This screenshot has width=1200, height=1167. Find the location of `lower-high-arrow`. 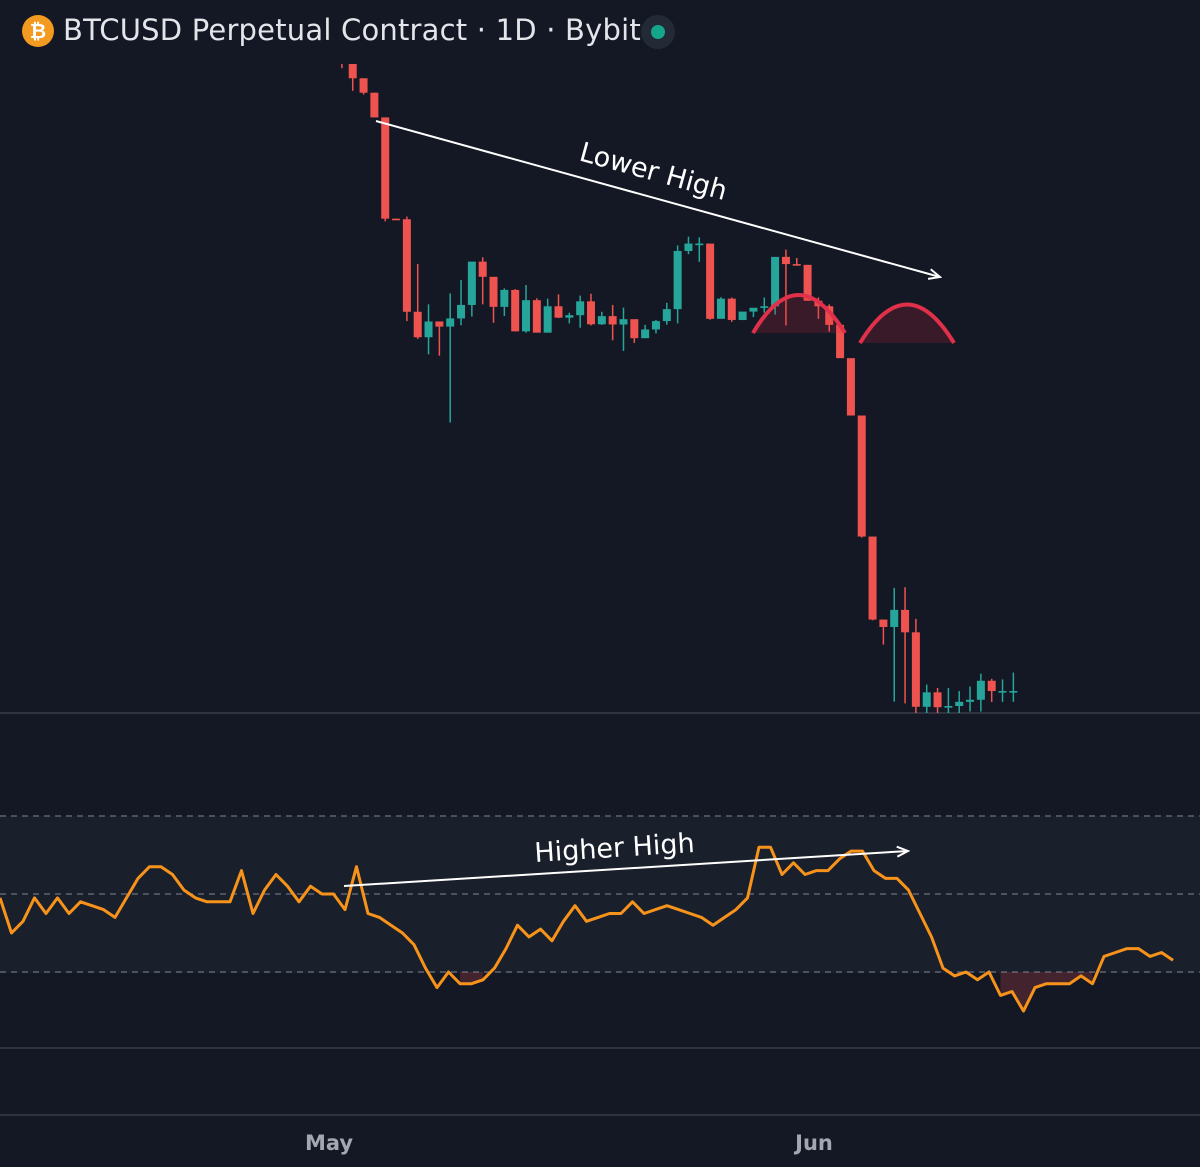

lower-high-arrow is located at coordinates (657, 198).